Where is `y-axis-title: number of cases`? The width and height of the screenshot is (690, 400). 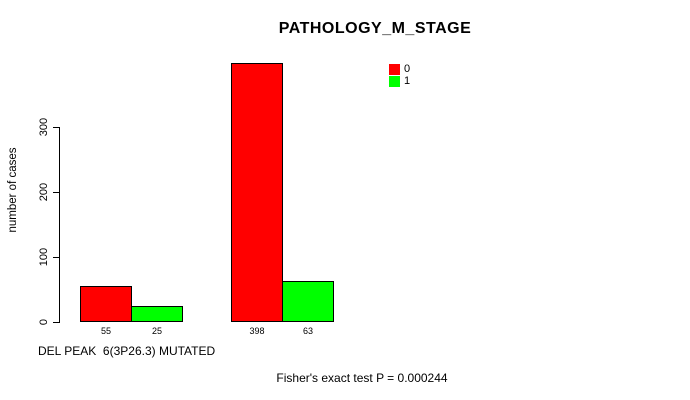
y-axis-title: number of cases is located at coordinates (13, 190).